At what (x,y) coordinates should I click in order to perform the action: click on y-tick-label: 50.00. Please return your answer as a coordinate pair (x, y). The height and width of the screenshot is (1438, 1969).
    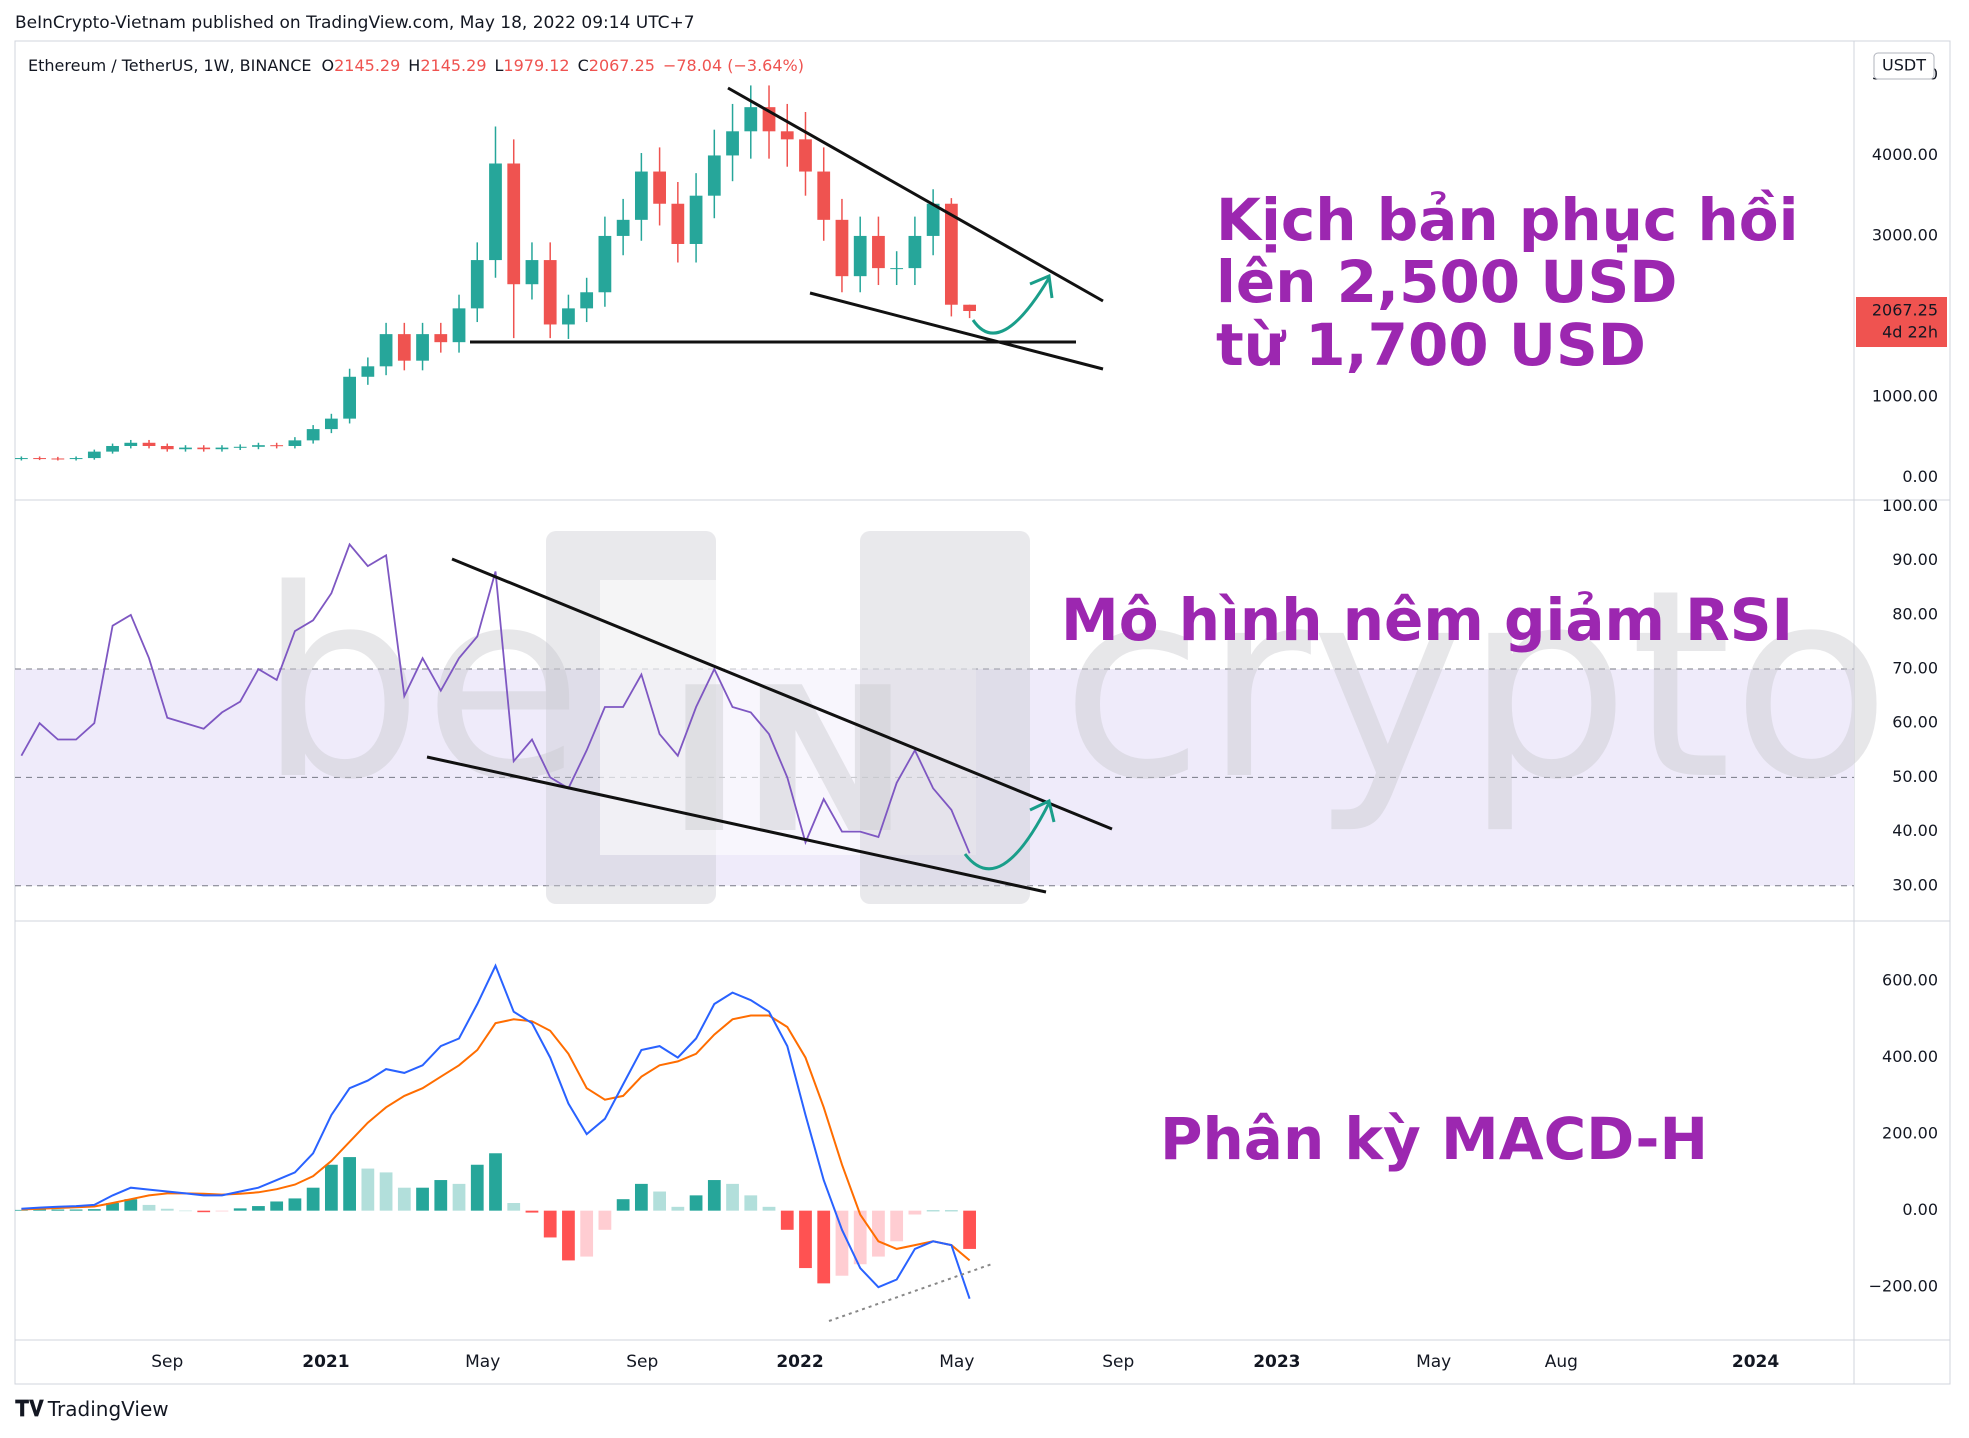
    Looking at the image, I should click on (1915, 776).